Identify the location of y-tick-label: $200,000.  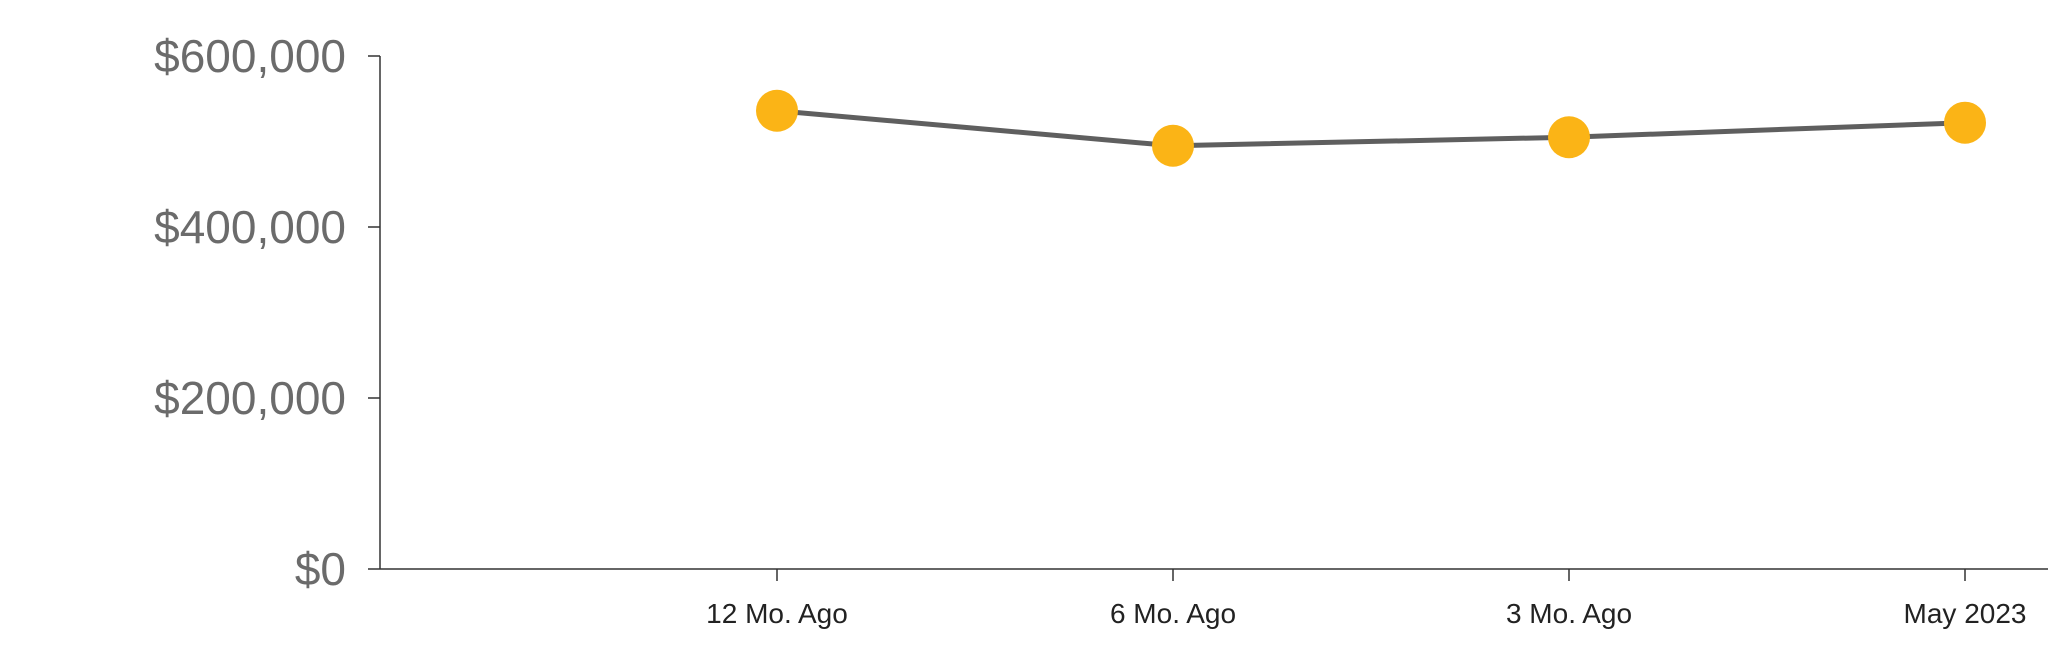
(250, 398).